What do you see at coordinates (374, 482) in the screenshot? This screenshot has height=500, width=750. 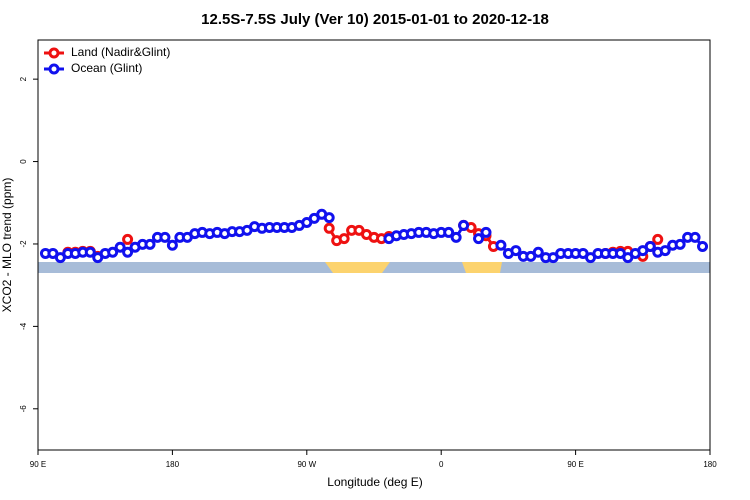 I see `x-axis-label: Longitude (deg E)` at bounding box center [374, 482].